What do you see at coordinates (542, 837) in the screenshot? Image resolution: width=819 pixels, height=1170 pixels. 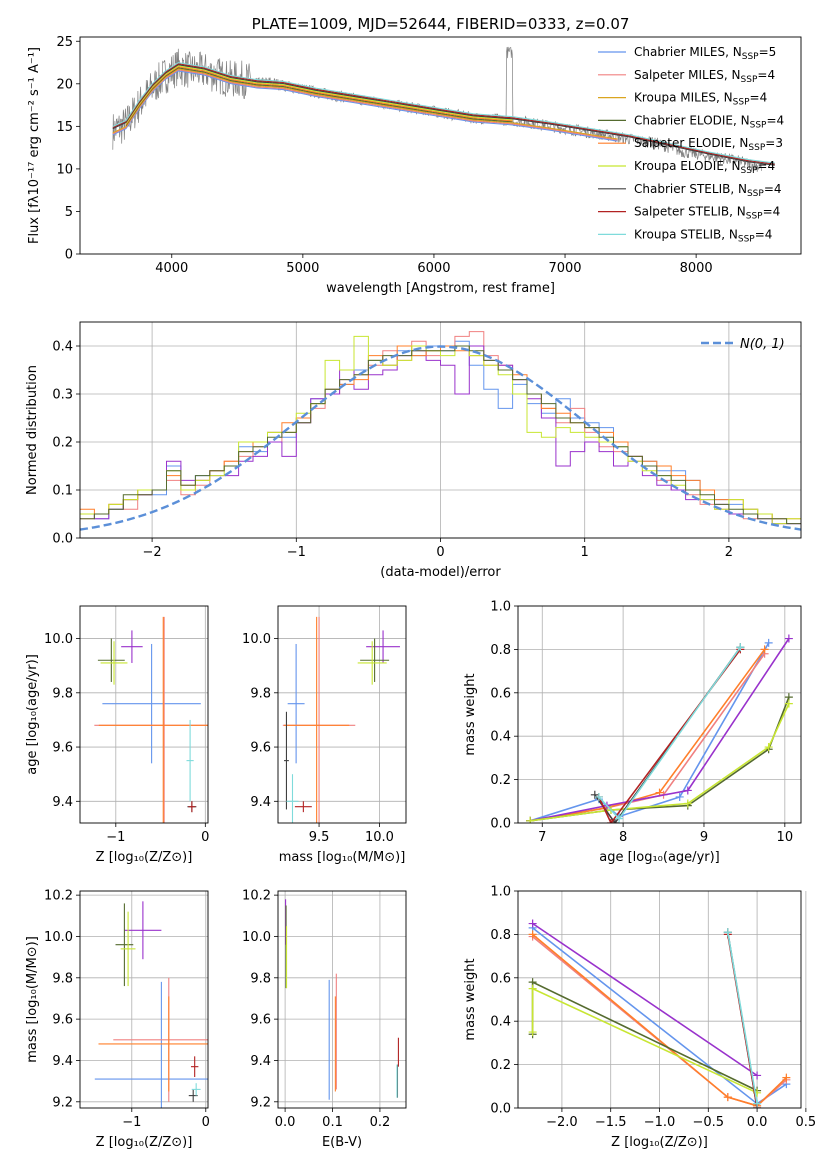 I see `x-tick-label: 7` at bounding box center [542, 837].